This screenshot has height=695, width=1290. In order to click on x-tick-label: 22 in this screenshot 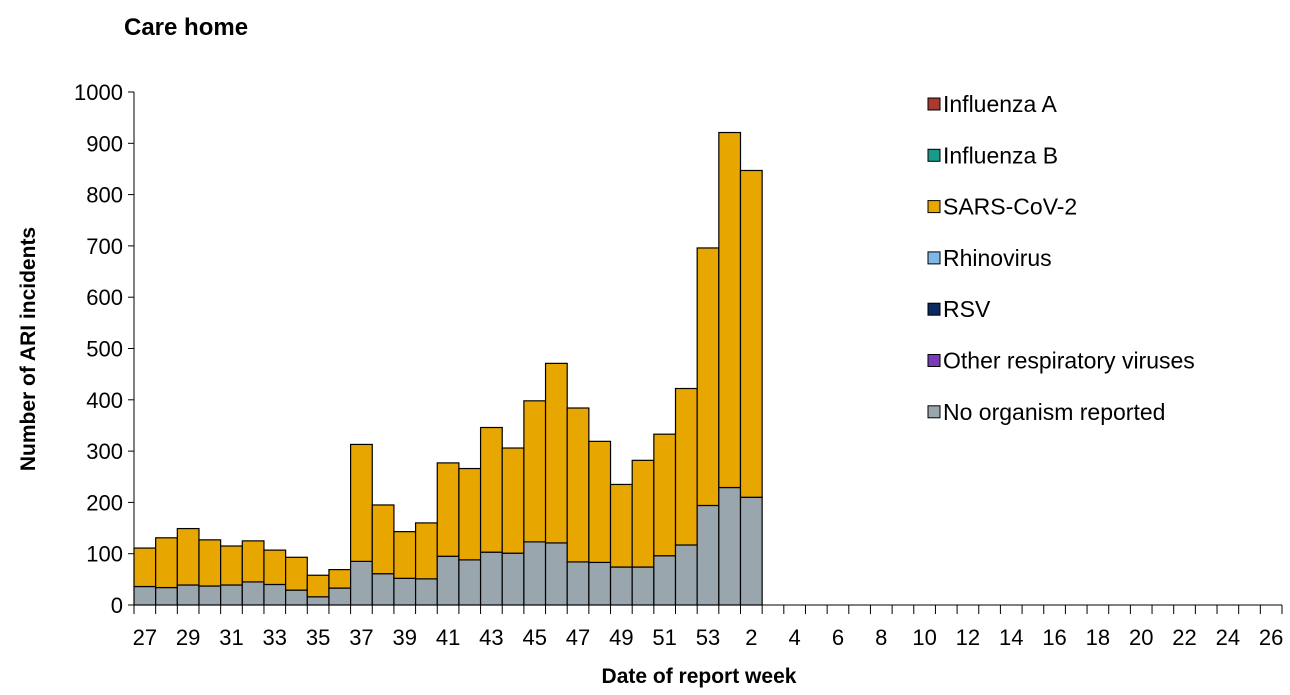, I will do `click(1184, 637)`.